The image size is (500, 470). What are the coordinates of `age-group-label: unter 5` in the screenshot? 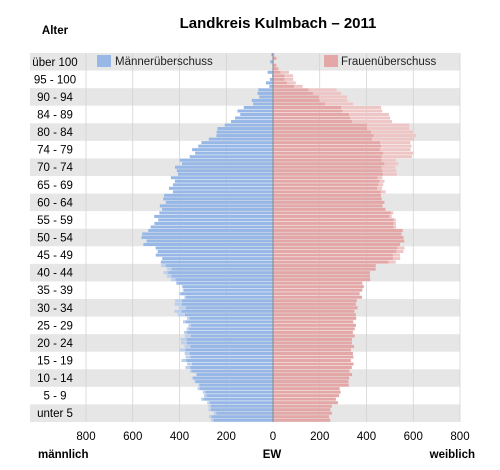 It's located at (55, 414).